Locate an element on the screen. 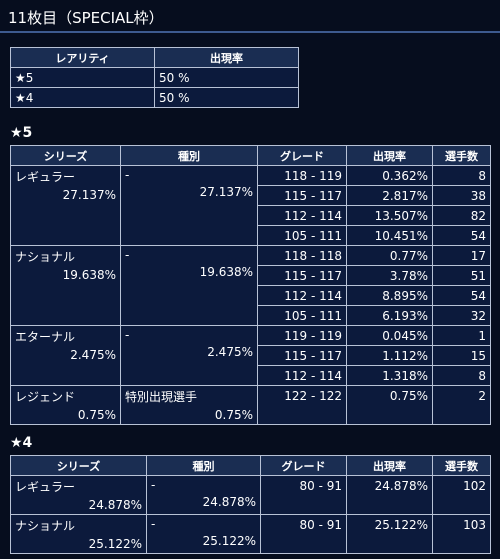  grade-cell: 105 - 111 is located at coordinates (302, 235).